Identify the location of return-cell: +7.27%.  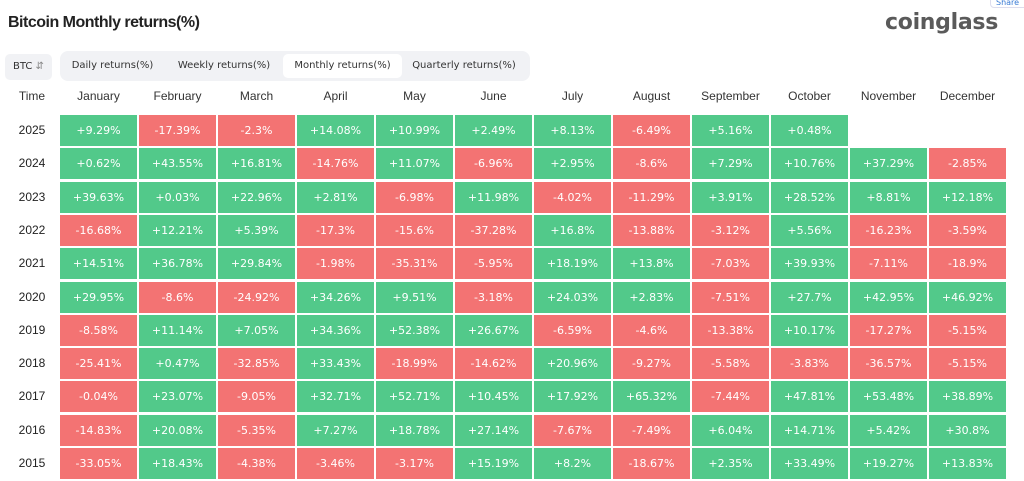
(335, 430).